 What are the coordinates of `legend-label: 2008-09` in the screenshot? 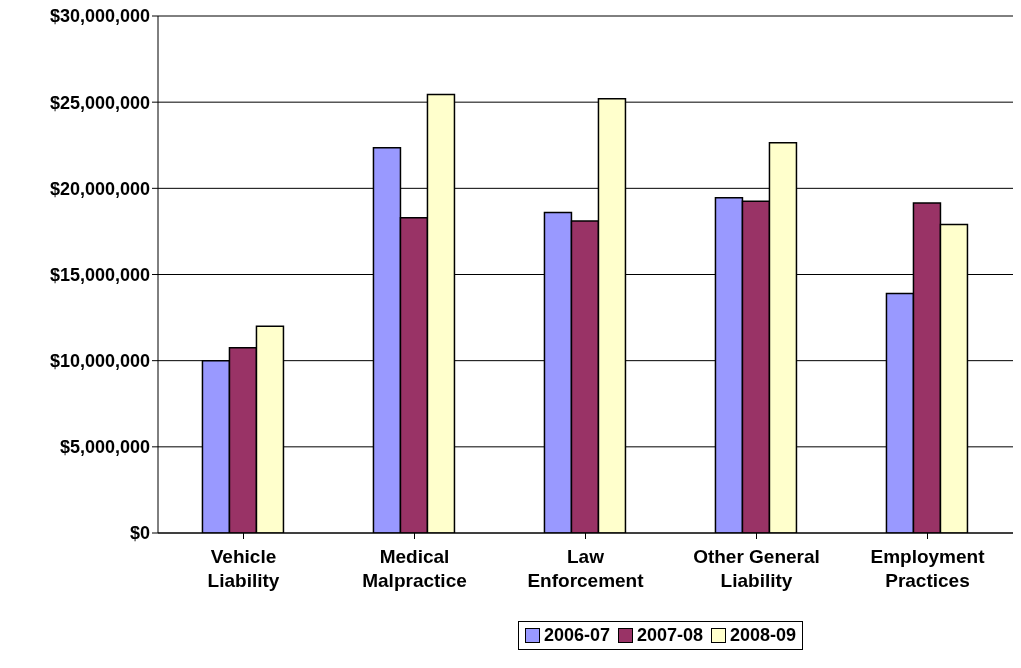 It's located at (763, 635).